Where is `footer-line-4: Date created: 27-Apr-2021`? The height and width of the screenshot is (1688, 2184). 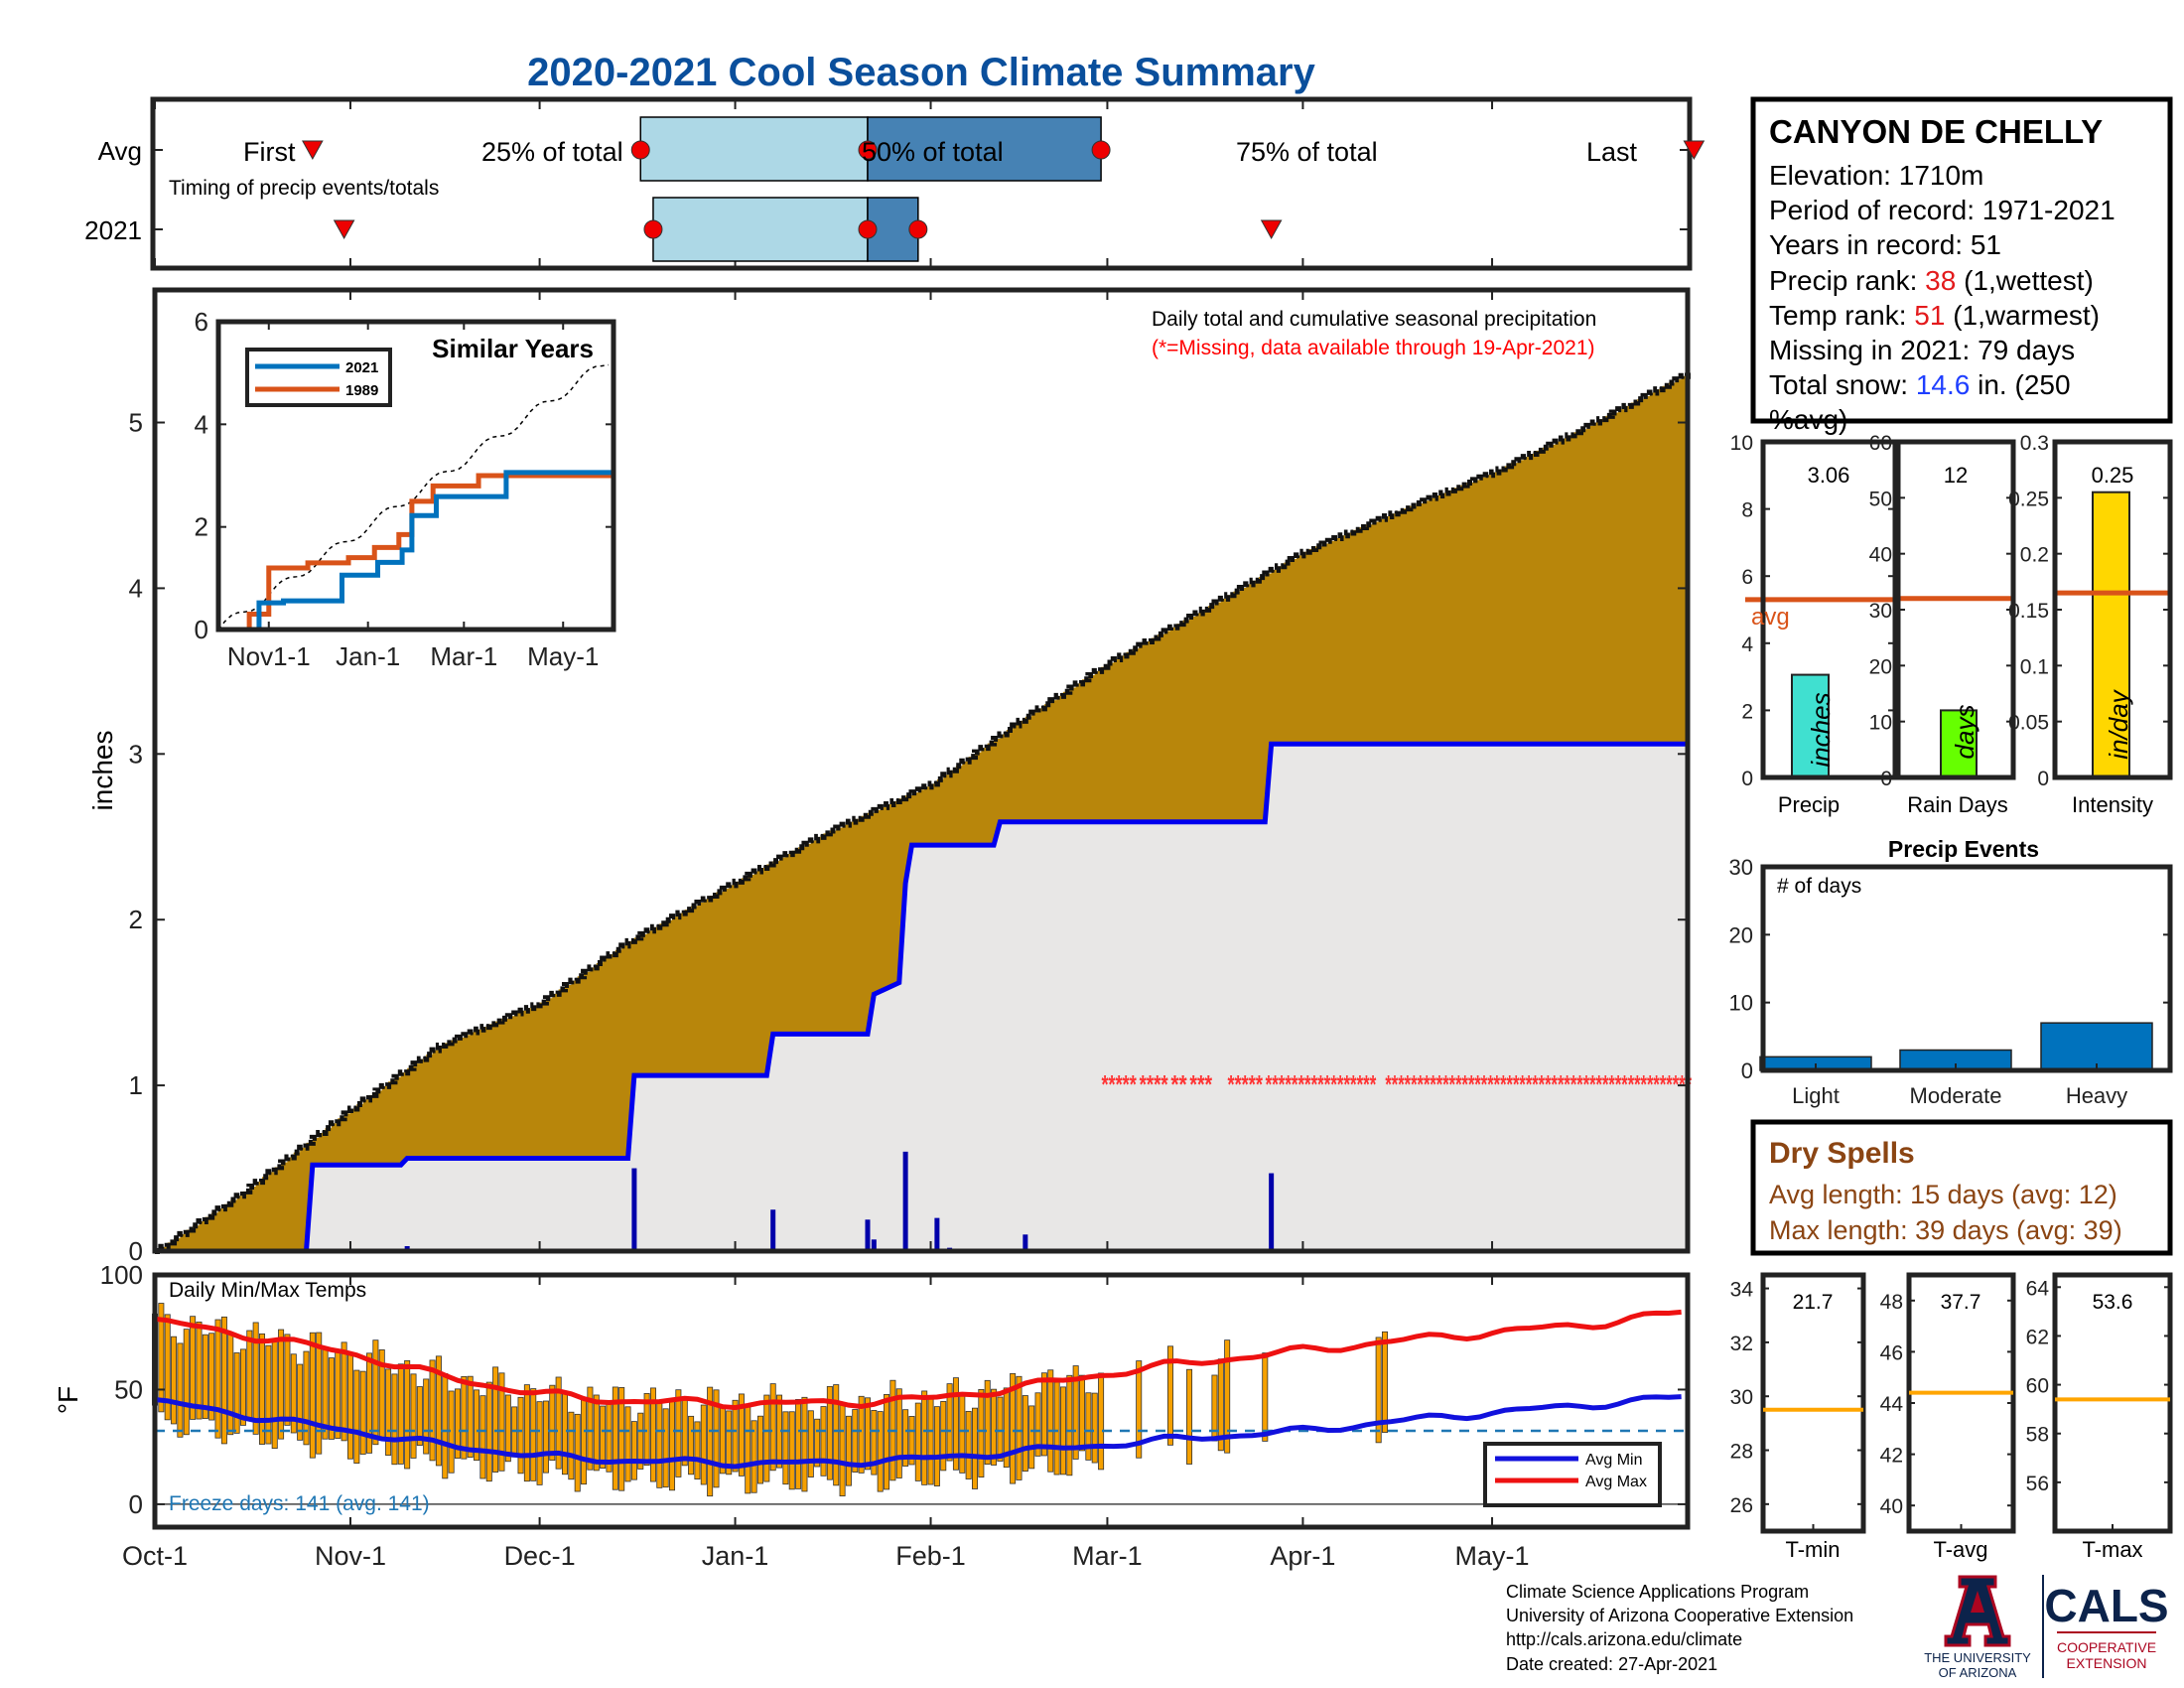
footer-line-4: Date created: 27-Apr-2021 is located at coordinates (1611, 1664).